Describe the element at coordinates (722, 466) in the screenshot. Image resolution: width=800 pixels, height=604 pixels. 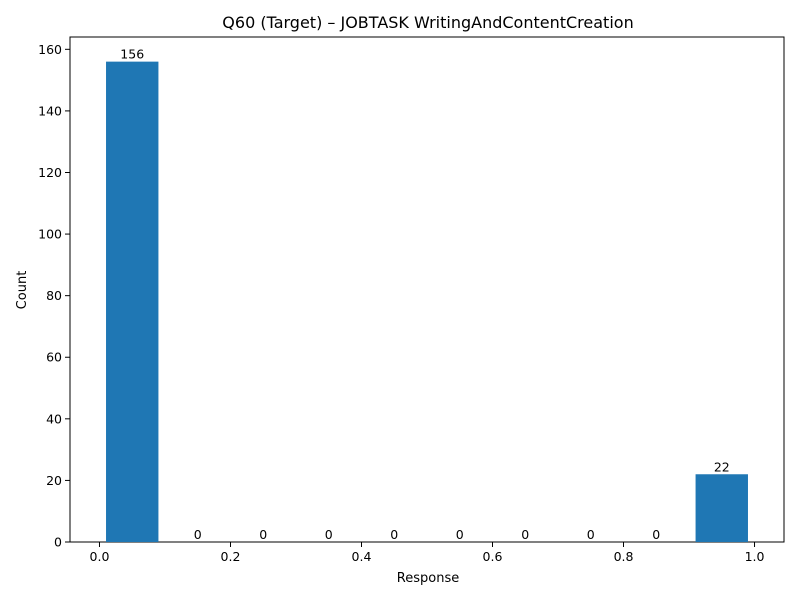
I see `bar-value-label-9: 22` at that location.